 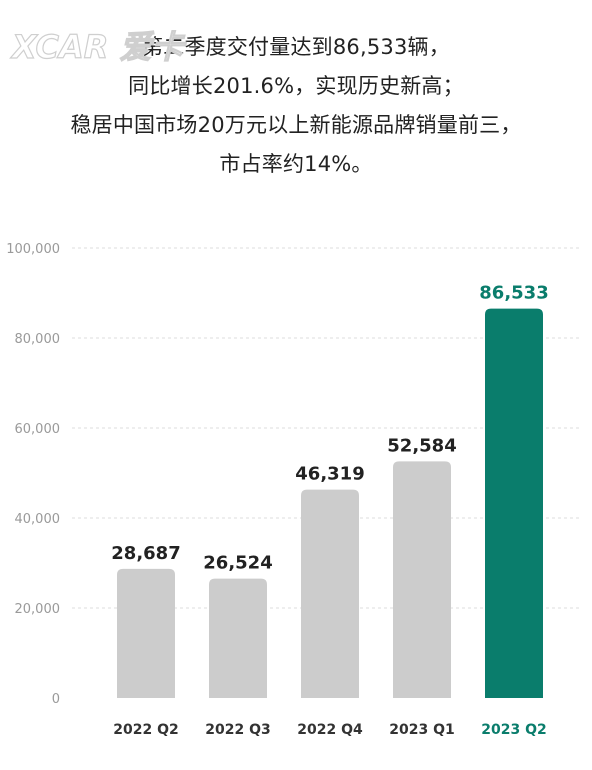 I want to click on bar-value-label: 46,319, so click(x=329, y=474).